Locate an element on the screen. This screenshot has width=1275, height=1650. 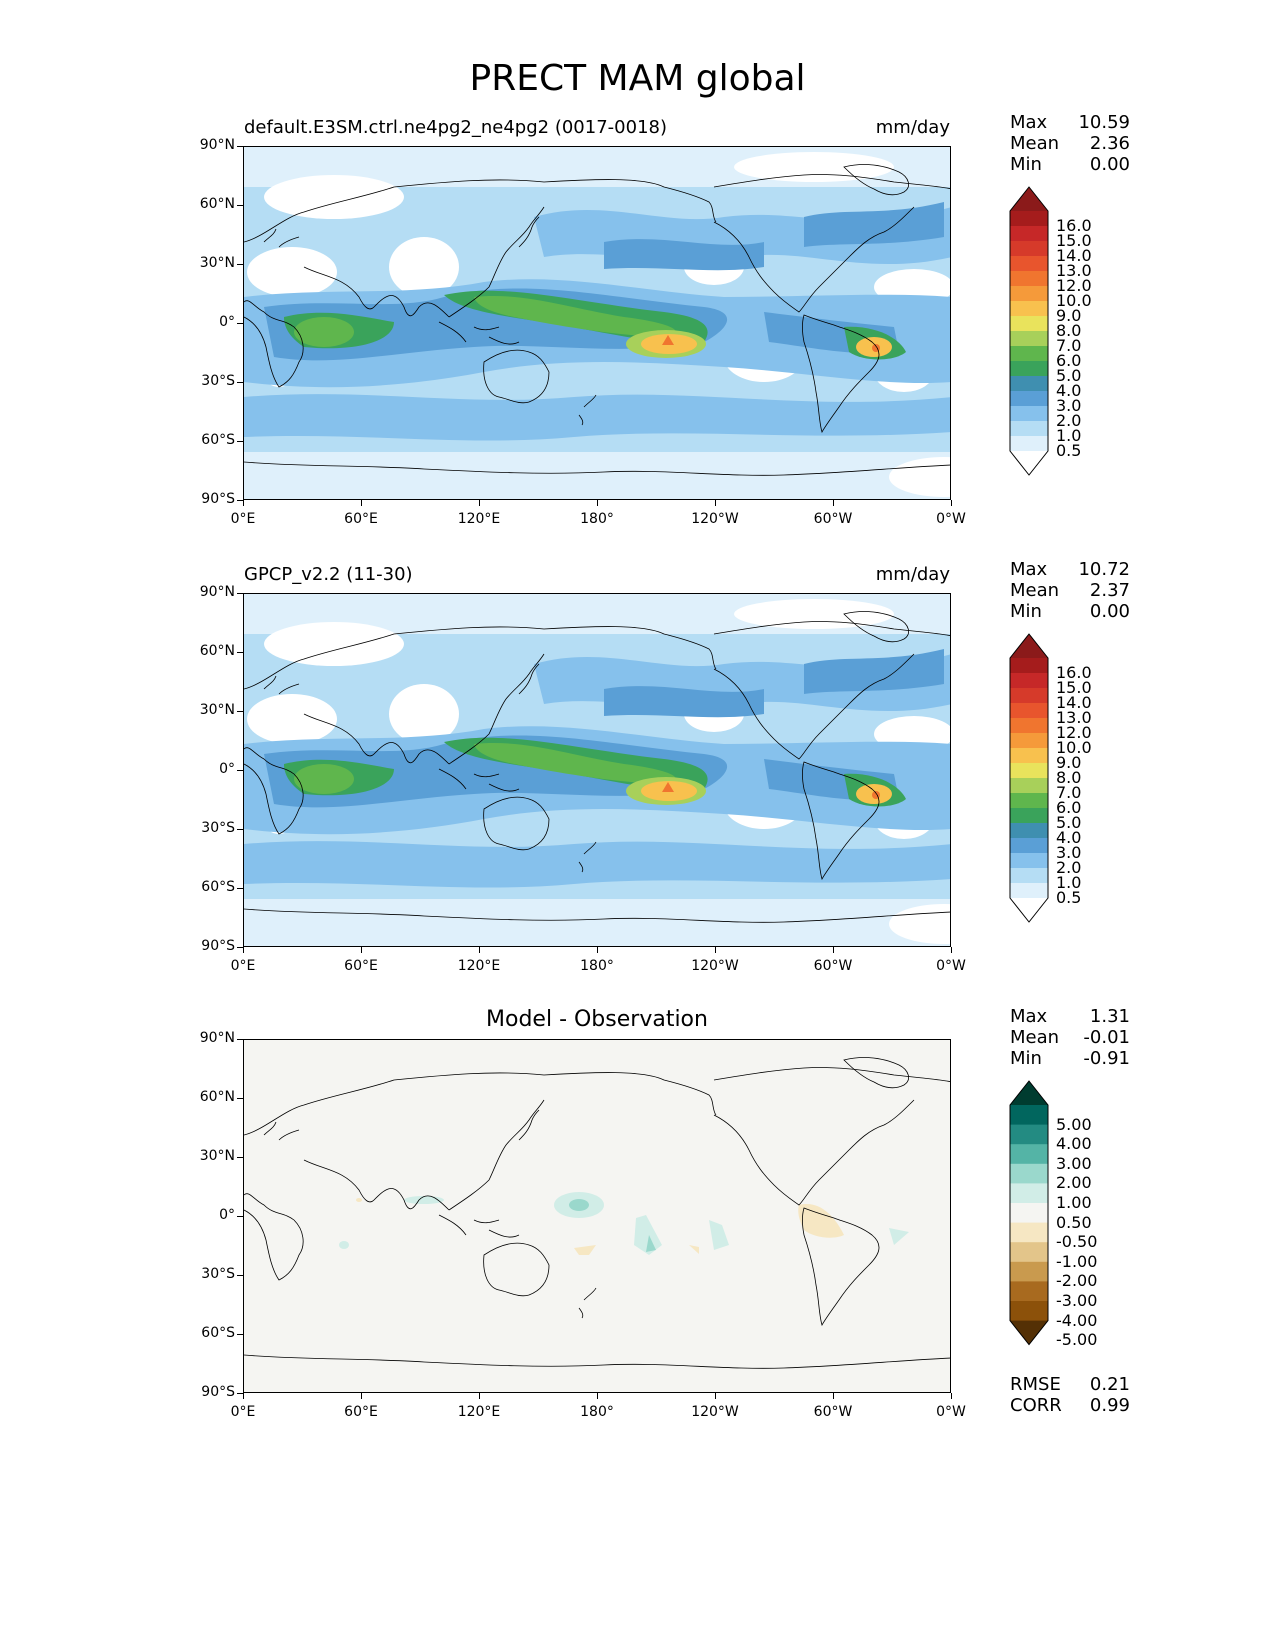
colorbar-tick-label: -4.00 is located at coordinates (1077, 1320).